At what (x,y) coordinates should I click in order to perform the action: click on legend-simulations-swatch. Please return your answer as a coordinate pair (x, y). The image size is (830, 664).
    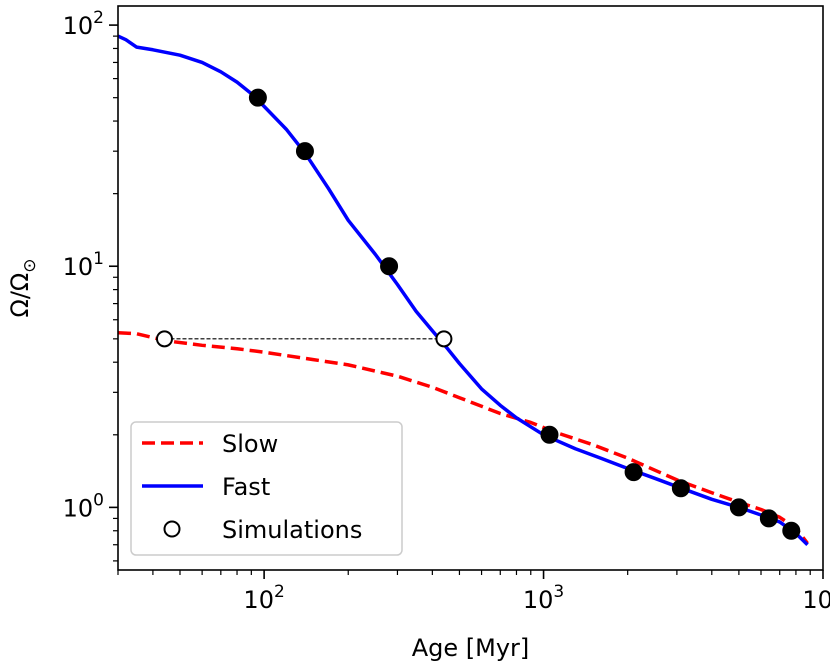
    Looking at the image, I should click on (172, 529).